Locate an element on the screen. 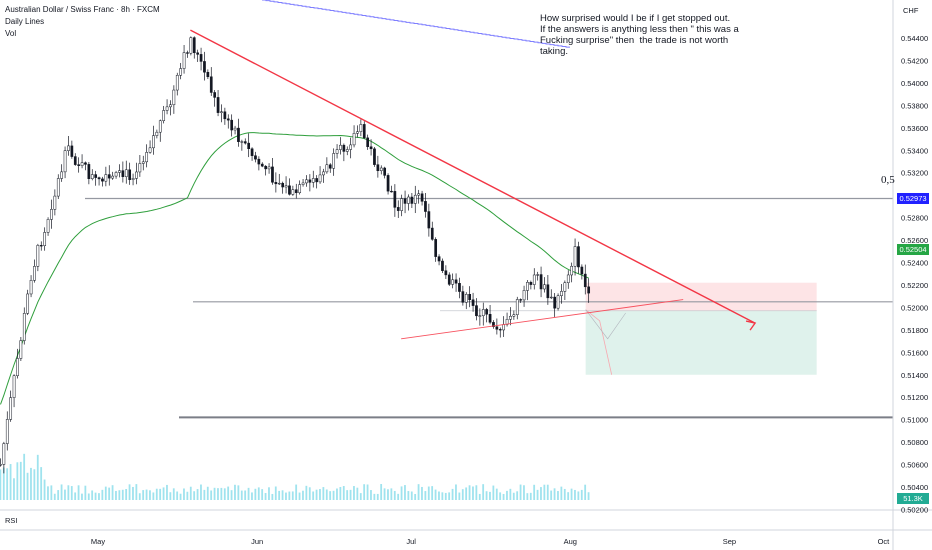 The height and width of the screenshot is (550, 932). time-tick-label: Oct is located at coordinates (884, 541).